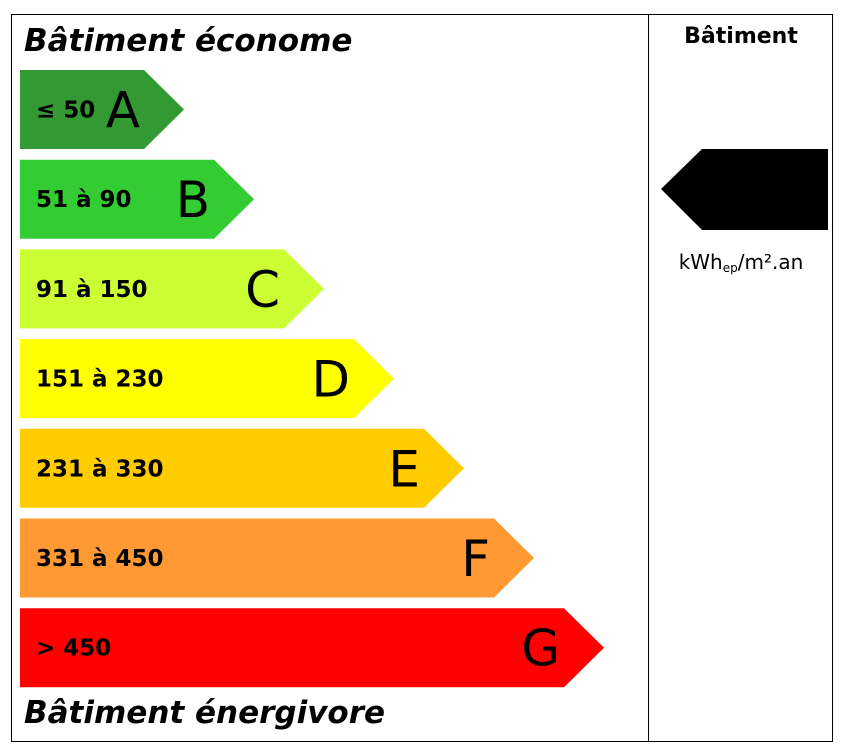 The width and height of the screenshot is (848, 756). I want to click on unit-tail: /m².an, so click(770, 262).